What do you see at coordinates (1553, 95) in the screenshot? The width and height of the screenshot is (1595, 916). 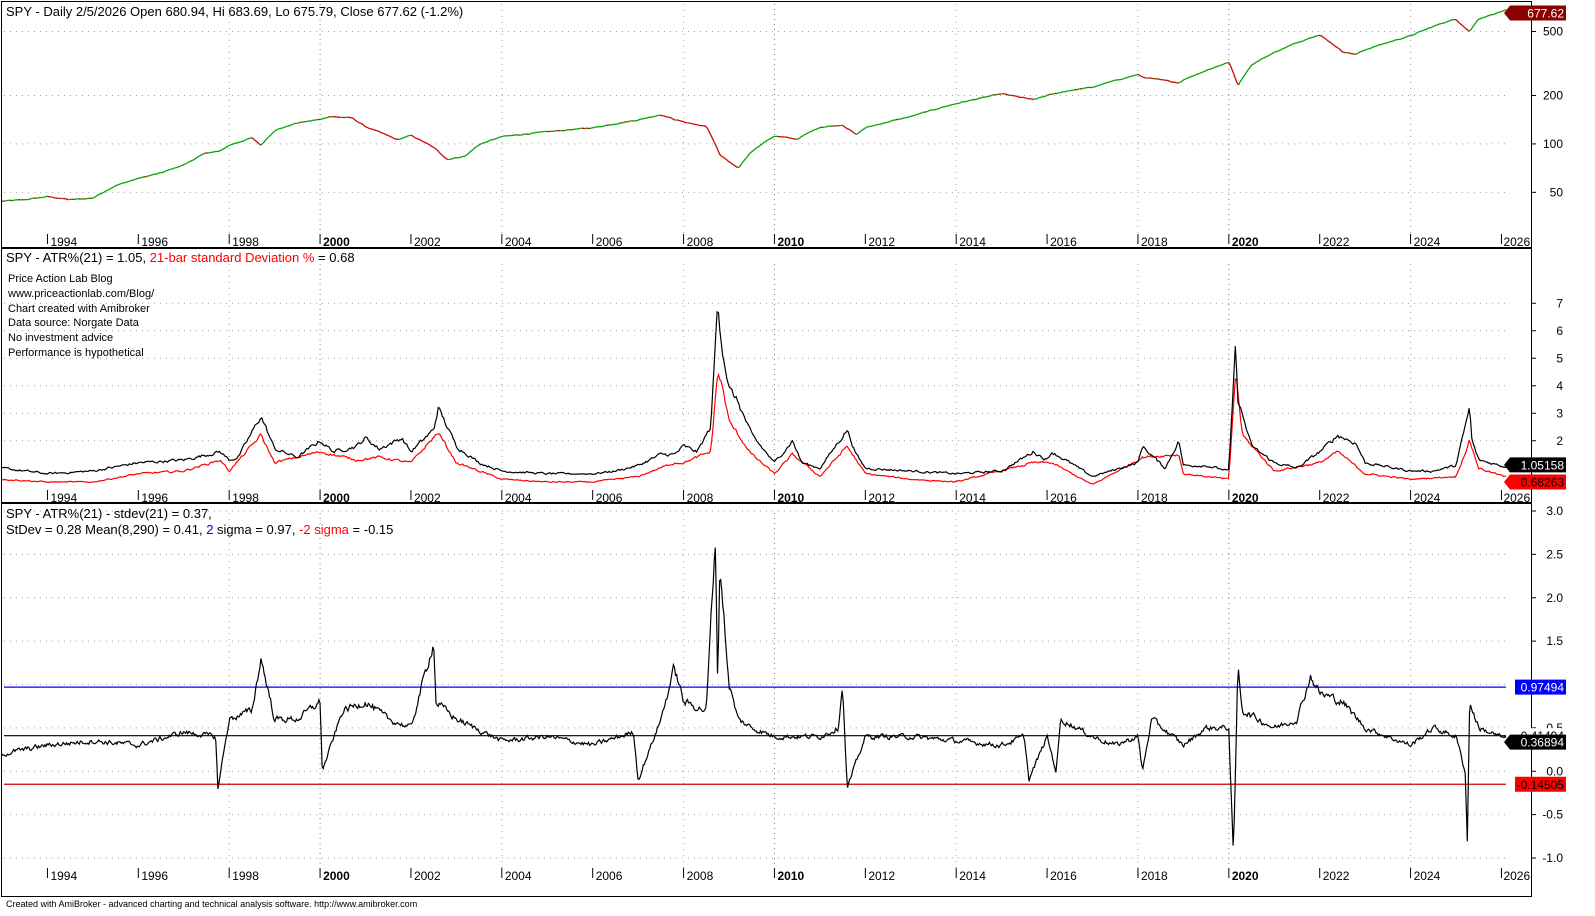 I see `y-tick-label: 200` at bounding box center [1553, 95].